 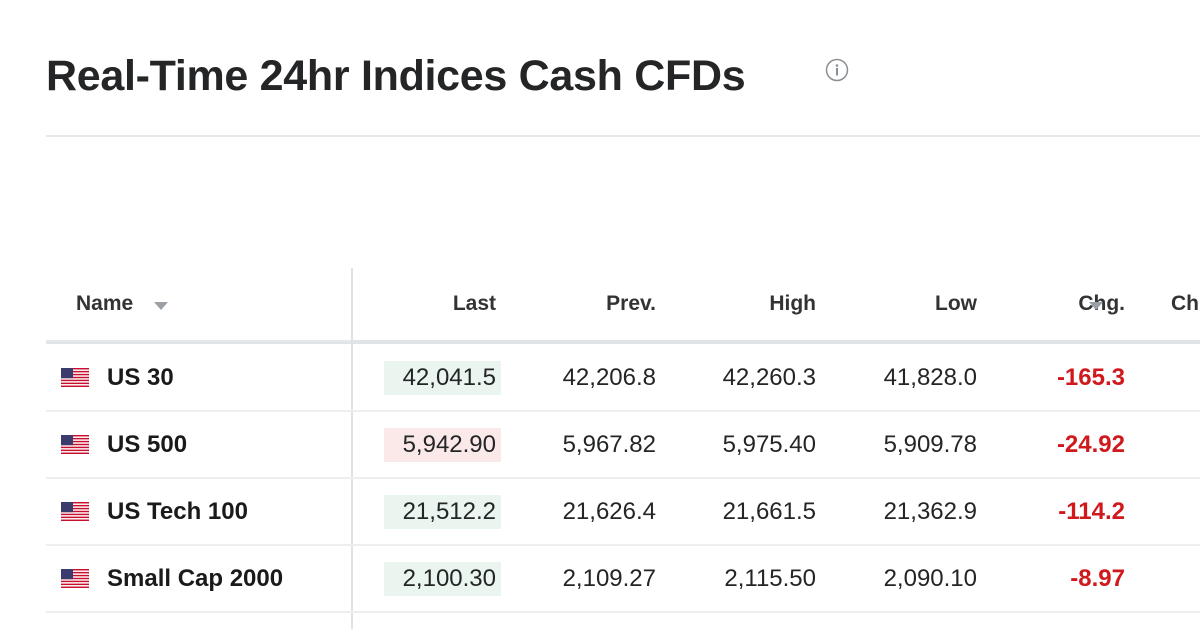 What do you see at coordinates (449, 511) in the screenshot?
I see `last-price: 21,512.2` at bounding box center [449, 511].